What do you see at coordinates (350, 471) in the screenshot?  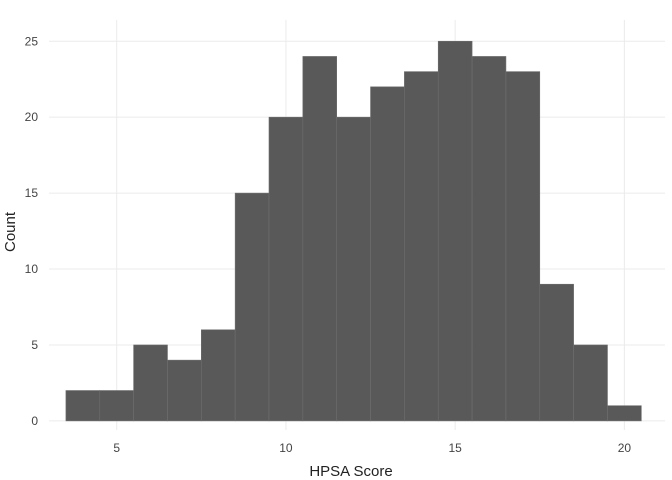 I see `x-axis-title: HPSA Score` at bounding box center [350, 471].